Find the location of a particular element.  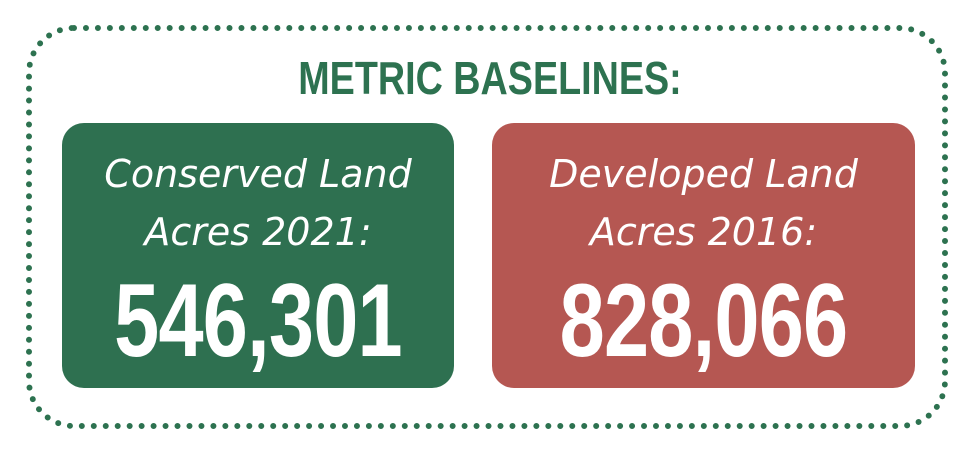

developed-land-label-line1: Developed Land is located at coordinates (703, 174).